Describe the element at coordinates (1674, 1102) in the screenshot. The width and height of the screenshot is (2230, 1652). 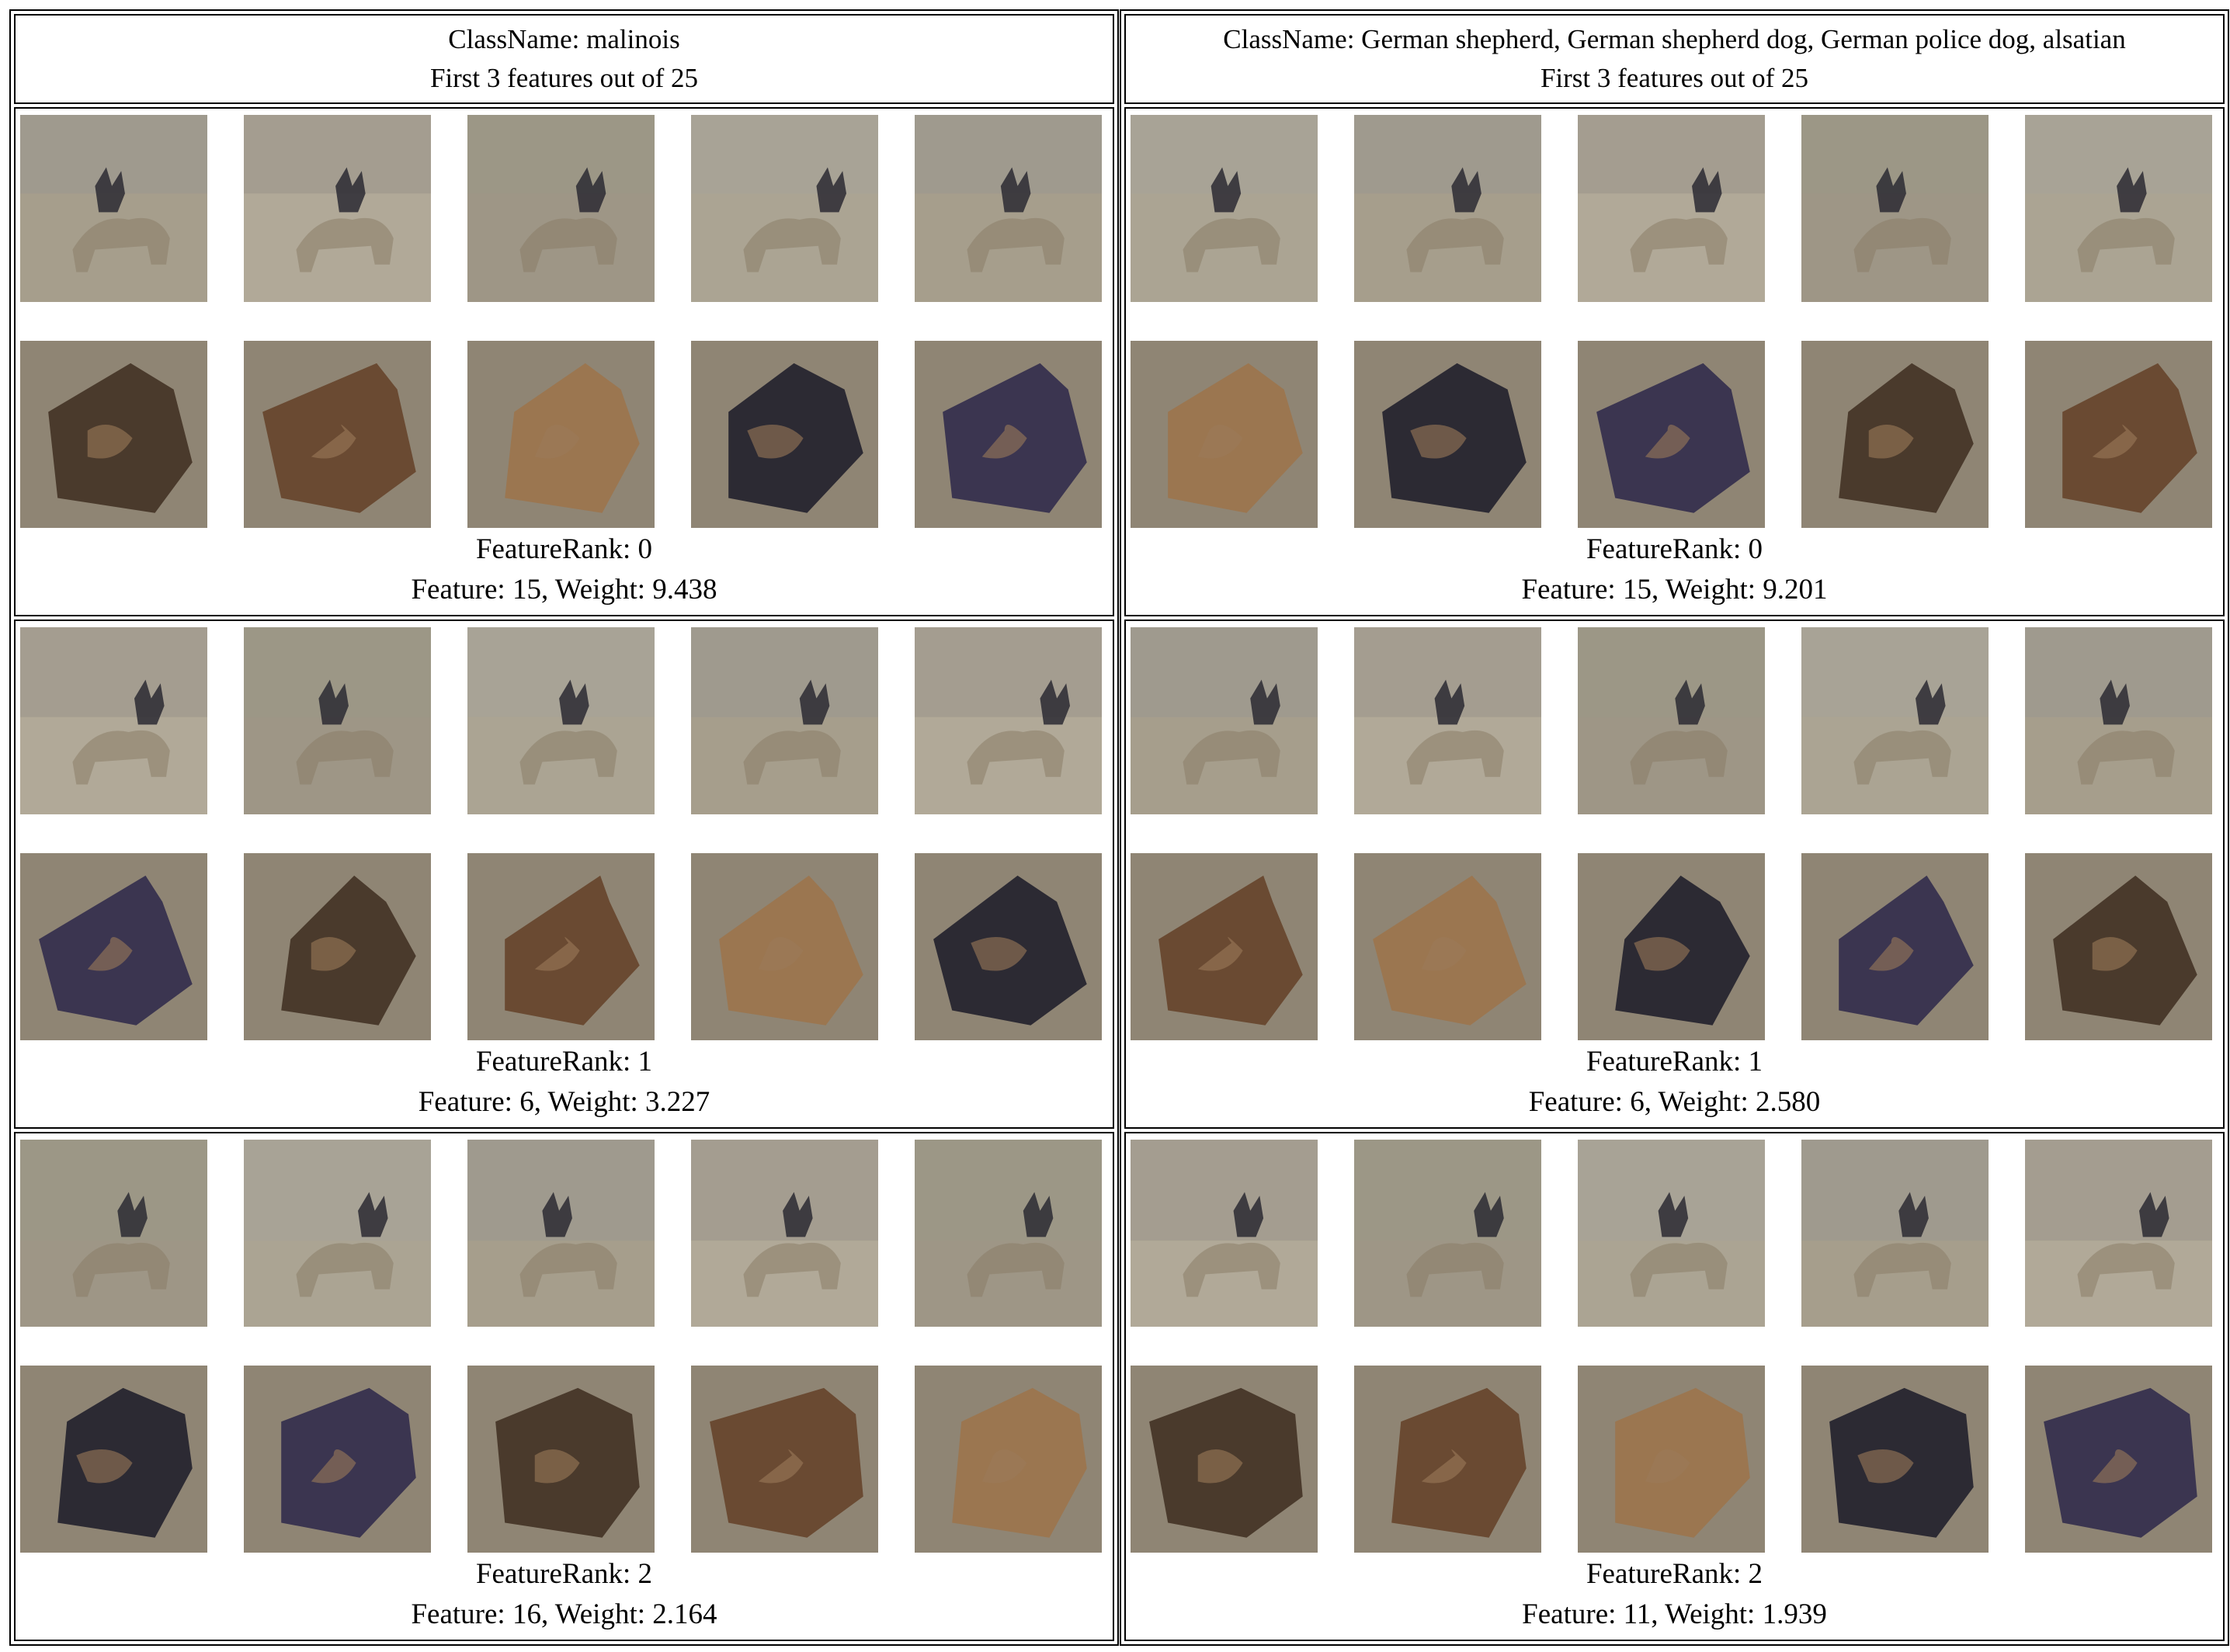
I see `feature-weight-label: Feature: 6, Weight: 2.580` at that location.